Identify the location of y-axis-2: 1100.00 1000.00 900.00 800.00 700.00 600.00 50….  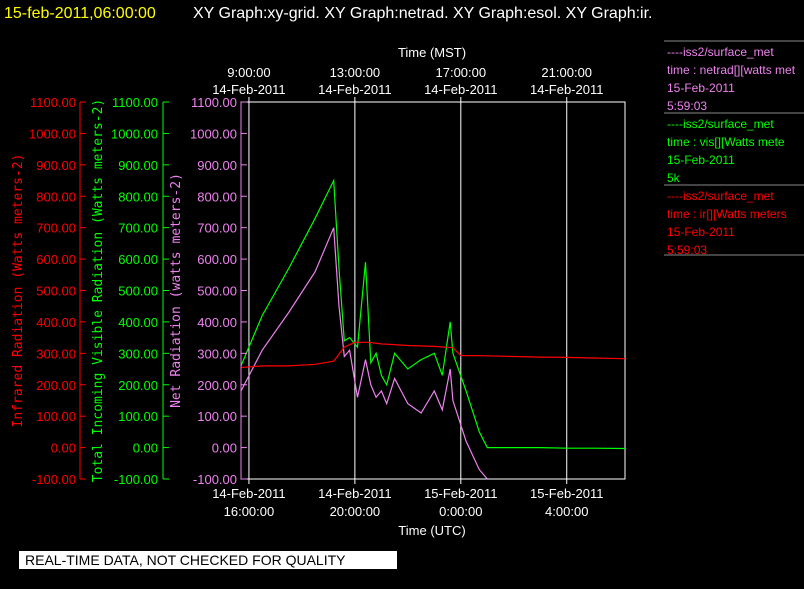
(208, 291).